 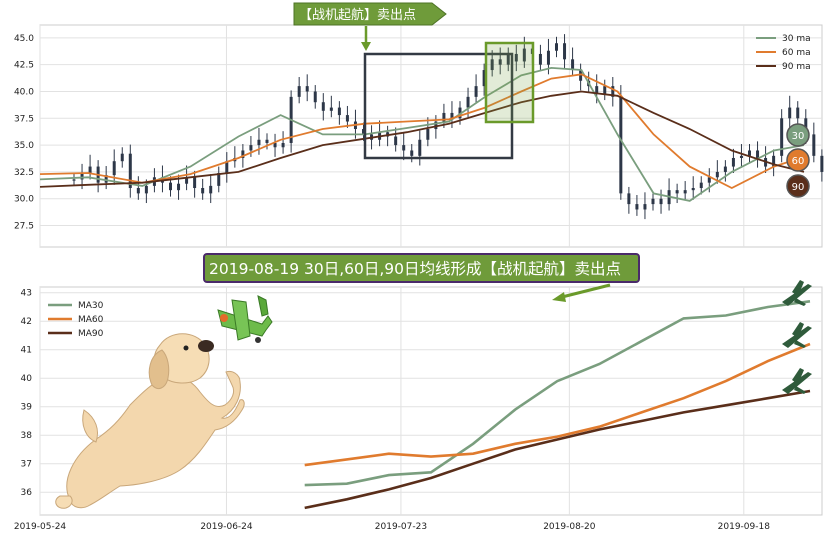 What do you see at coordinates (26, 322) in the screenshot?
I see `bottom-y-tick-label: 42` at bounding box center [26, 322].